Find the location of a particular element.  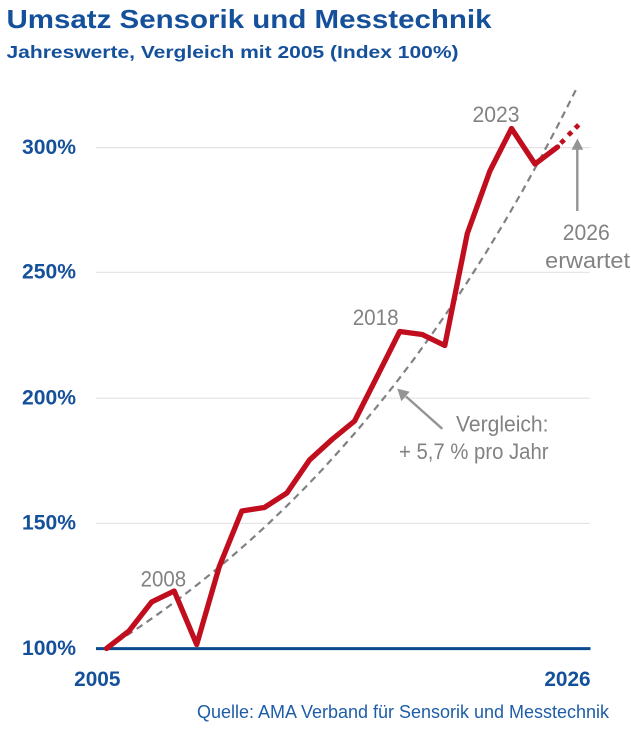

svg-text: + 5,7 % pro Jahr is located at coordinates (474, 451).